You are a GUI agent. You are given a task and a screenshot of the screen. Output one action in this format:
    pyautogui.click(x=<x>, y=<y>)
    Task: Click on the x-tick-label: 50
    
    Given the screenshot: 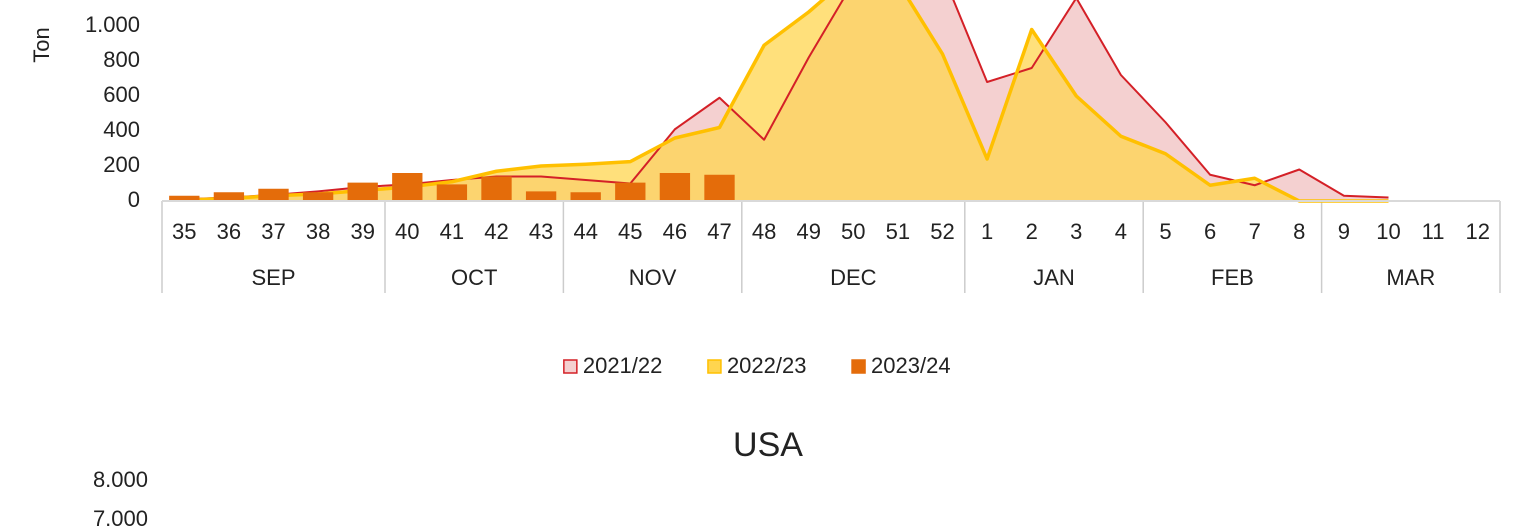 What is the action you would take?
    pyautogui.click(x=853, y=231)
    